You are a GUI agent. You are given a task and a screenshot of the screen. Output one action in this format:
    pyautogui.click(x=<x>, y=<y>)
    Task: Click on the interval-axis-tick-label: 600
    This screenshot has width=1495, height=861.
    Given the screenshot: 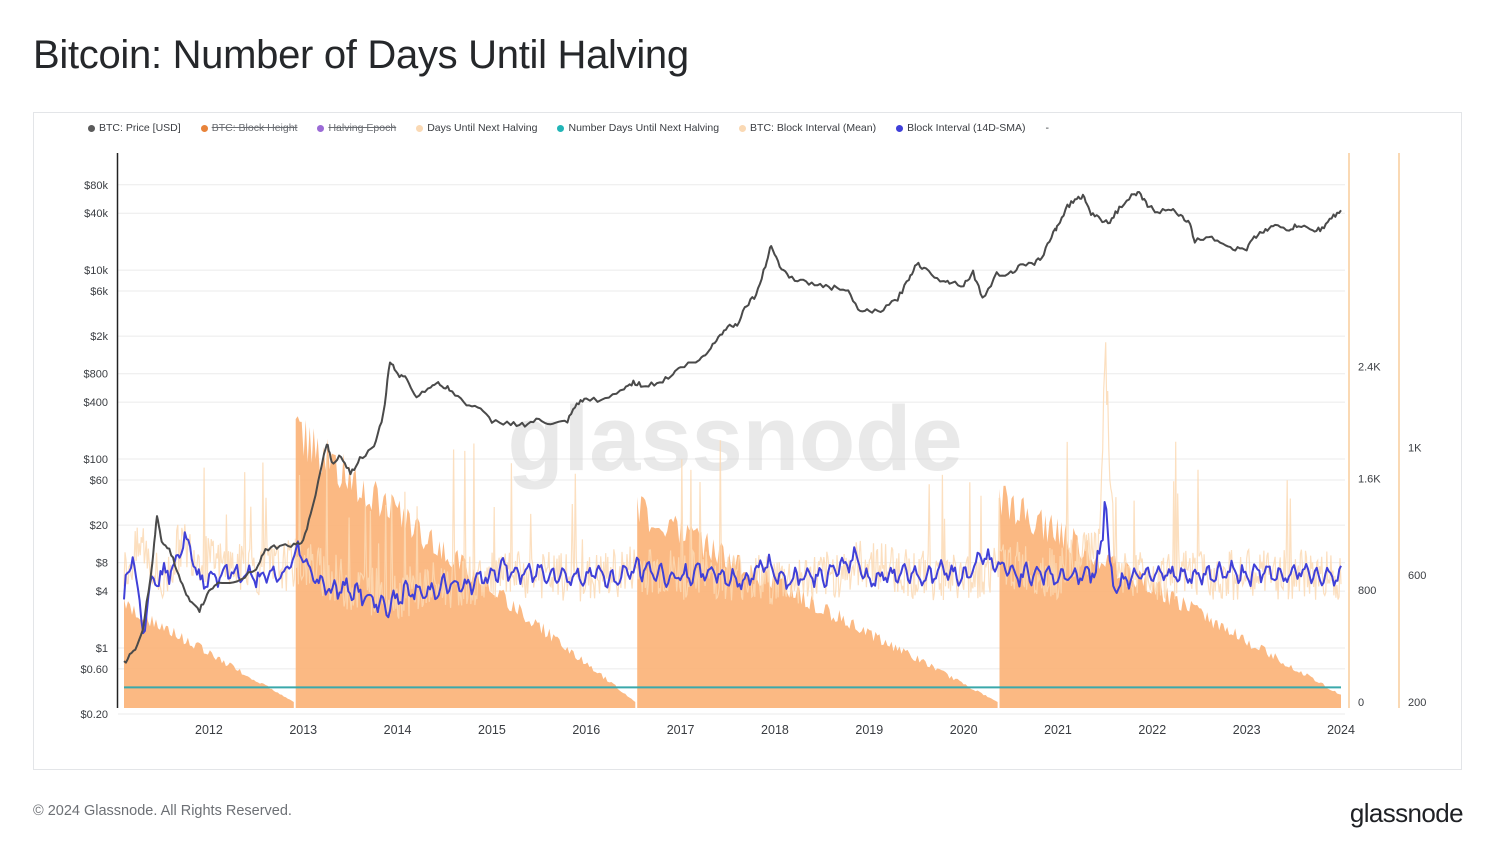 What is the action you would take?
    pyautogui.click(x=1417, y=576)
    